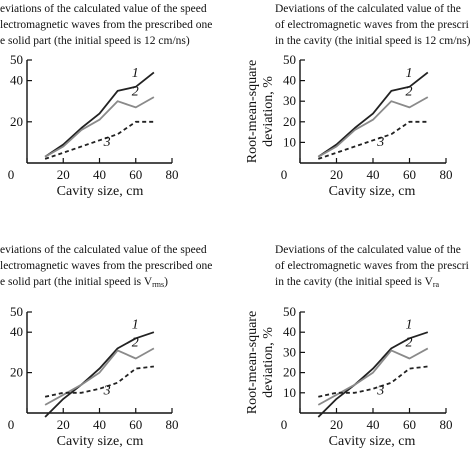 The height and width of the screenshot is (474, 474). Describe the element at coordinates (84, 282) in the screenshot. I see `chart-title-line: e solid part (the initial speed is Vrms)` at that location.